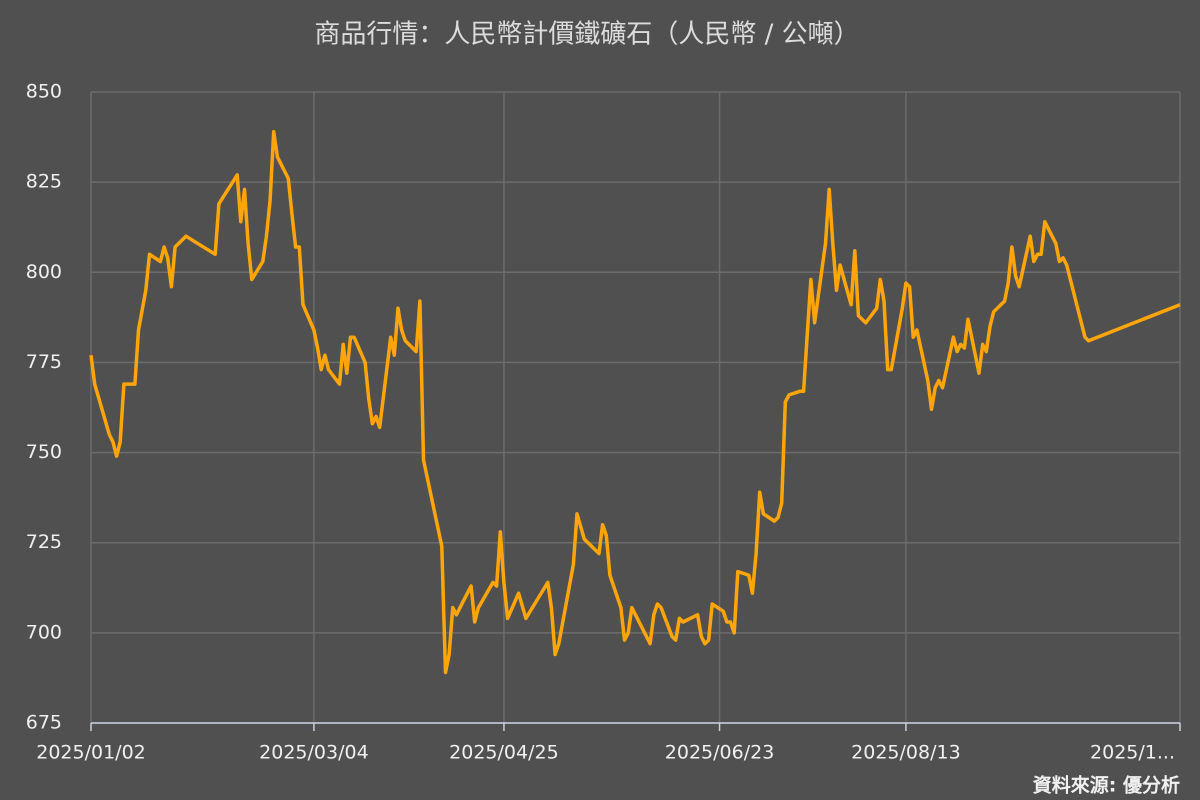 The height and width of the screenshot is (800, 1200). I want to click on x-tick-label: 2025/08/13, so click(906, 753).